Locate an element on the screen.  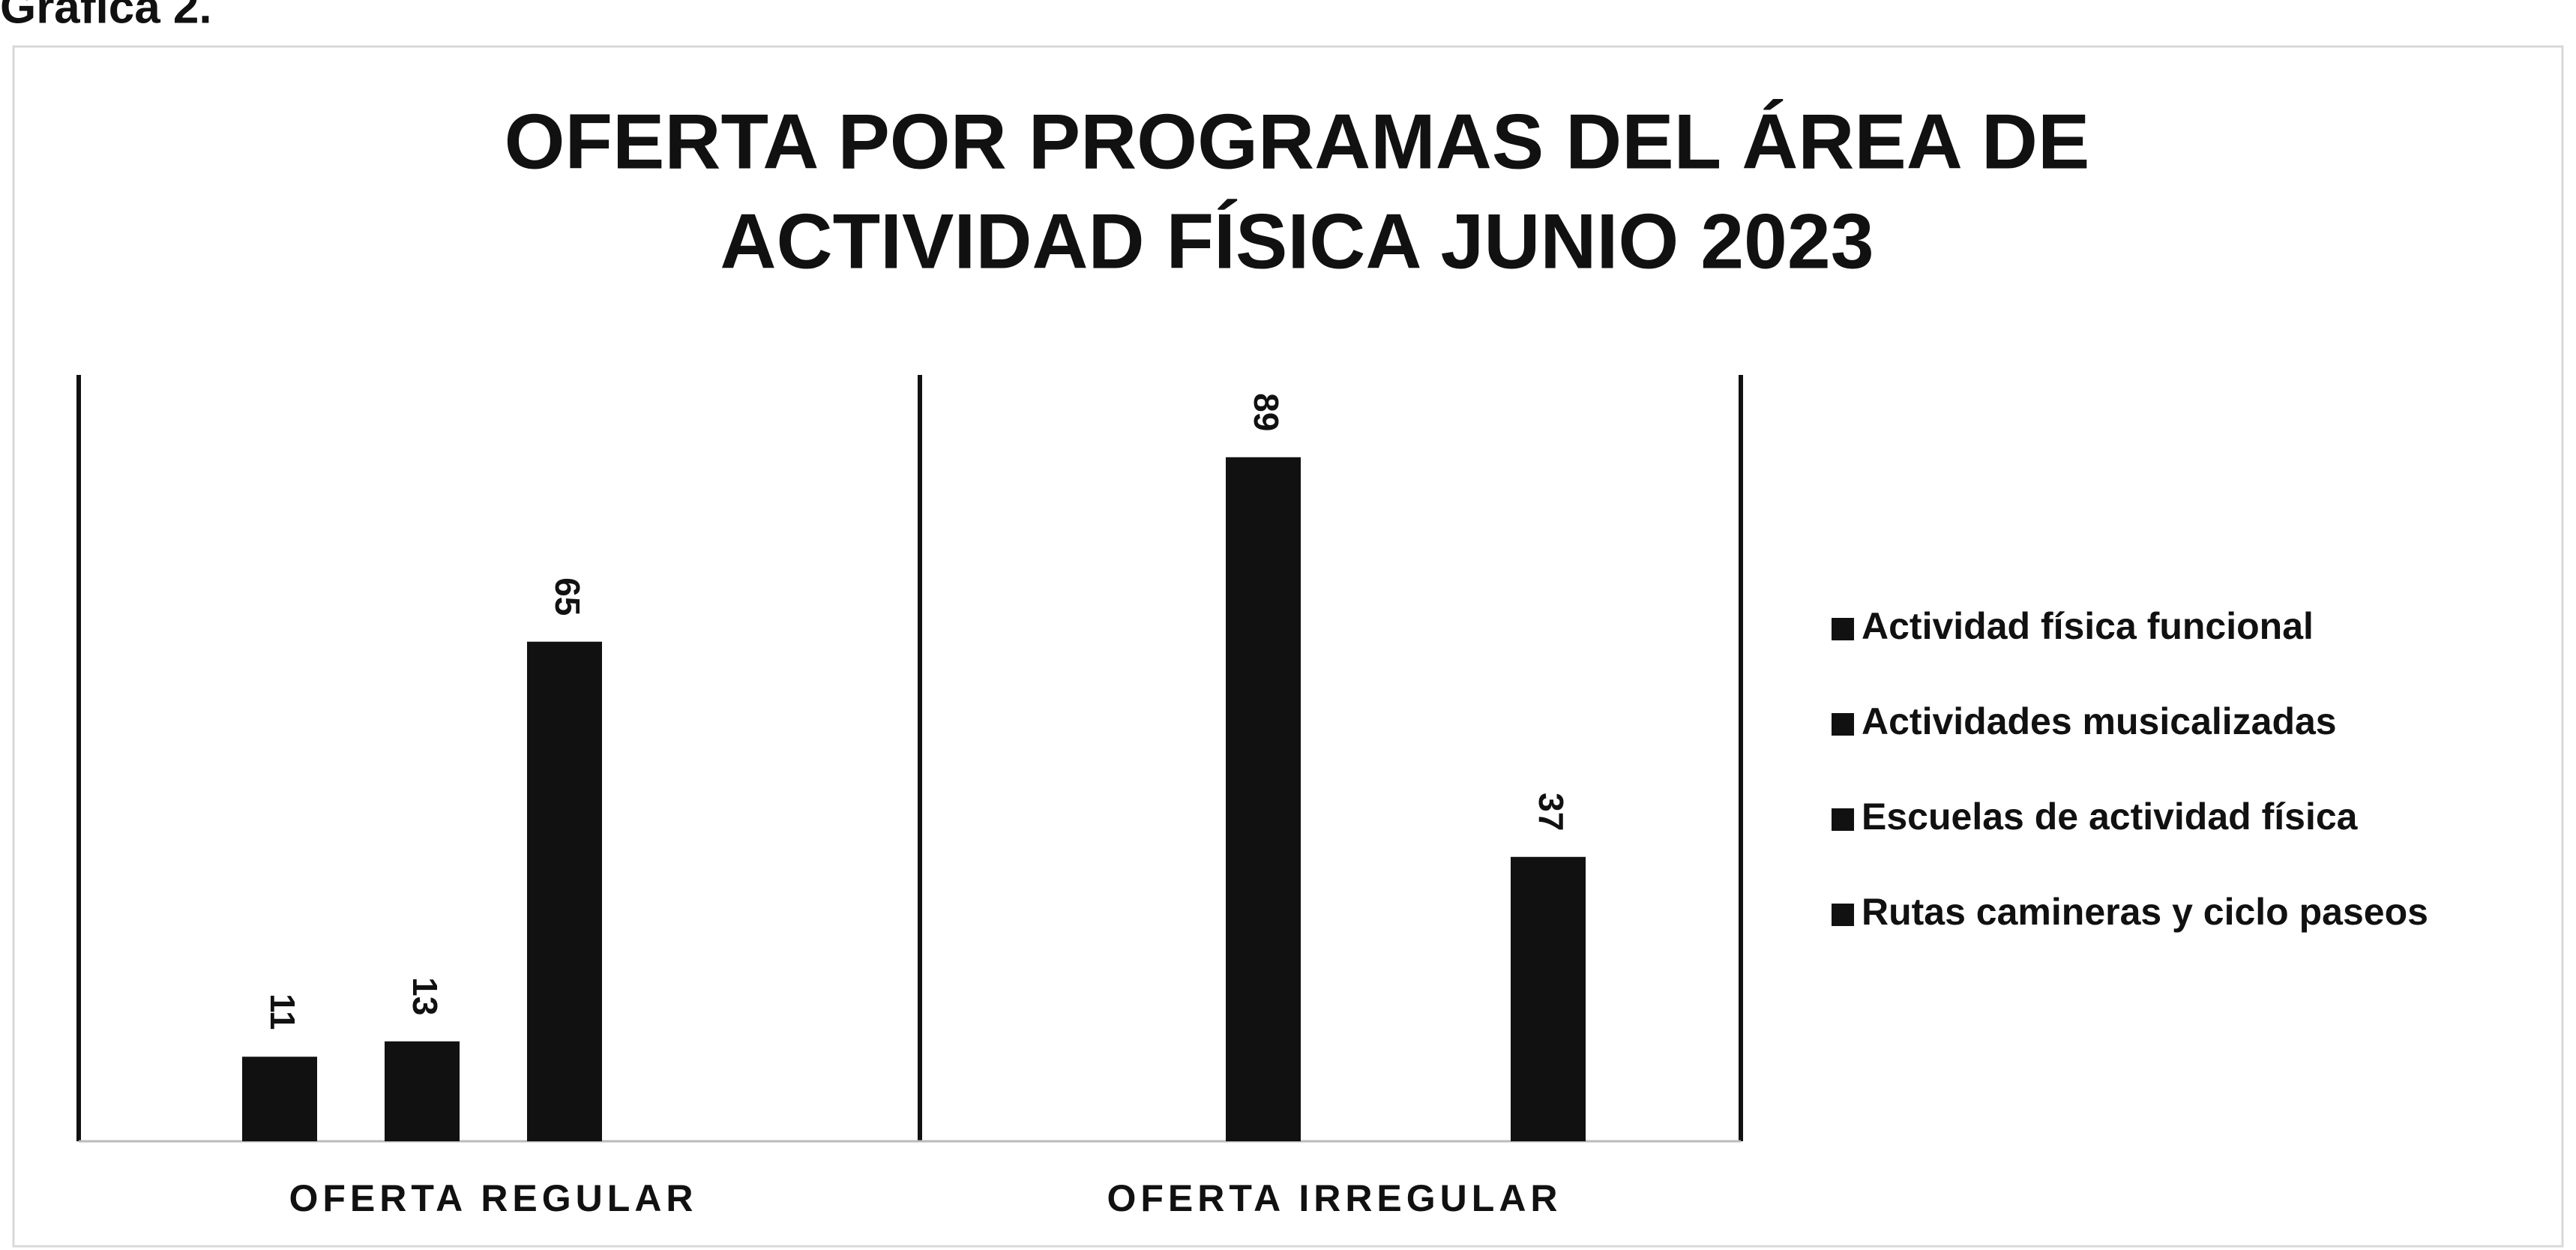
data-label: 65 is located at coordinates (567, 596).